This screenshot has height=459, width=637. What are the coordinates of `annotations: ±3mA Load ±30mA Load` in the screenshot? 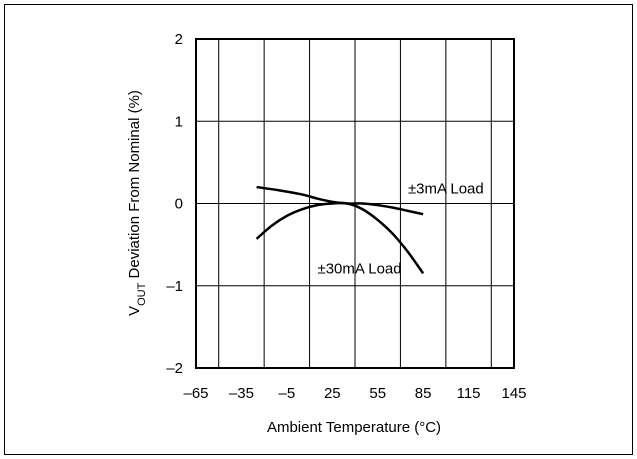 It's located at (400, 229).